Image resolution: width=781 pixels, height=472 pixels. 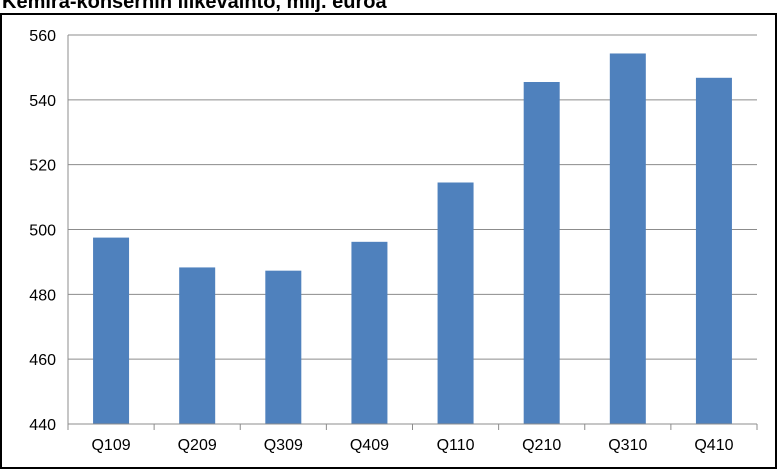 What do you see at coordinates (541, 253) in the screenshot?
I see `bar-q210` at bounding box center [541, 253].